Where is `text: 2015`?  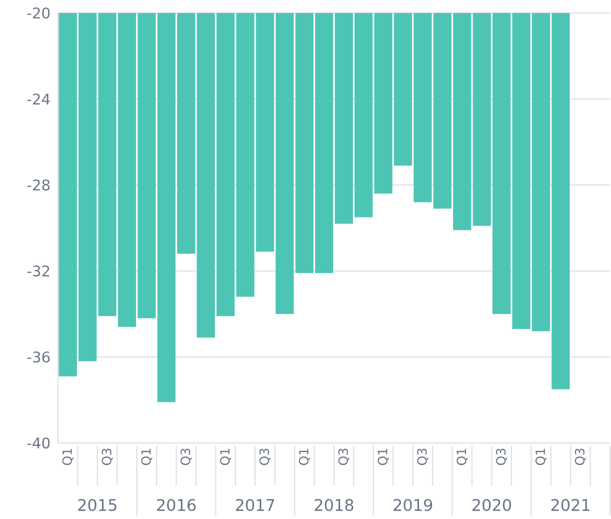
text: 2015 is located at coordinates (97, 505).